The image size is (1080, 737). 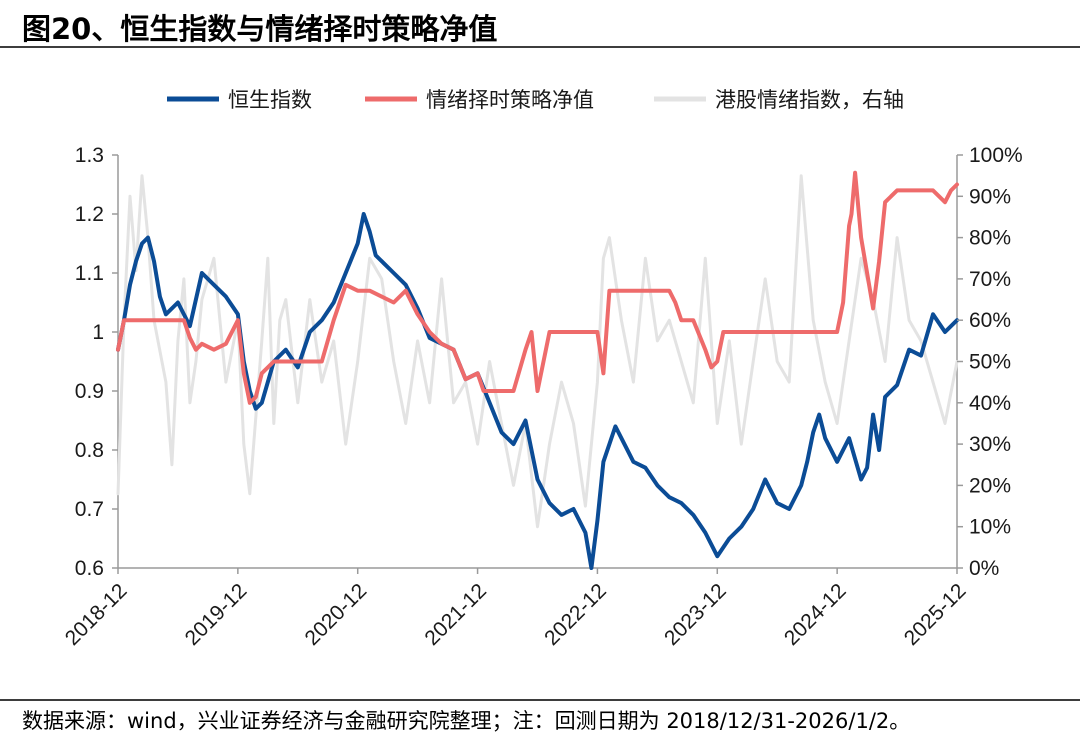 I want to click on x-tick-label: 2020-12, so click(x=335, y=614).